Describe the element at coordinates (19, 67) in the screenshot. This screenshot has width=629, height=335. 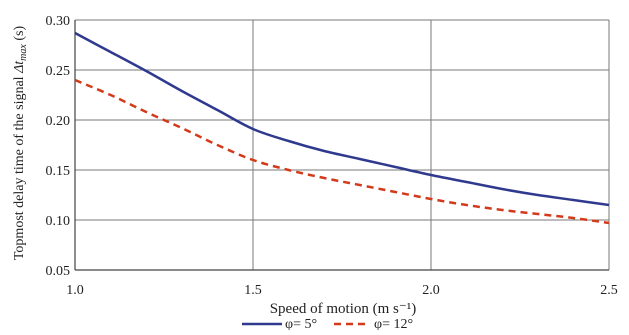
I see `y-axis-label-symbol: Δt` at that location.